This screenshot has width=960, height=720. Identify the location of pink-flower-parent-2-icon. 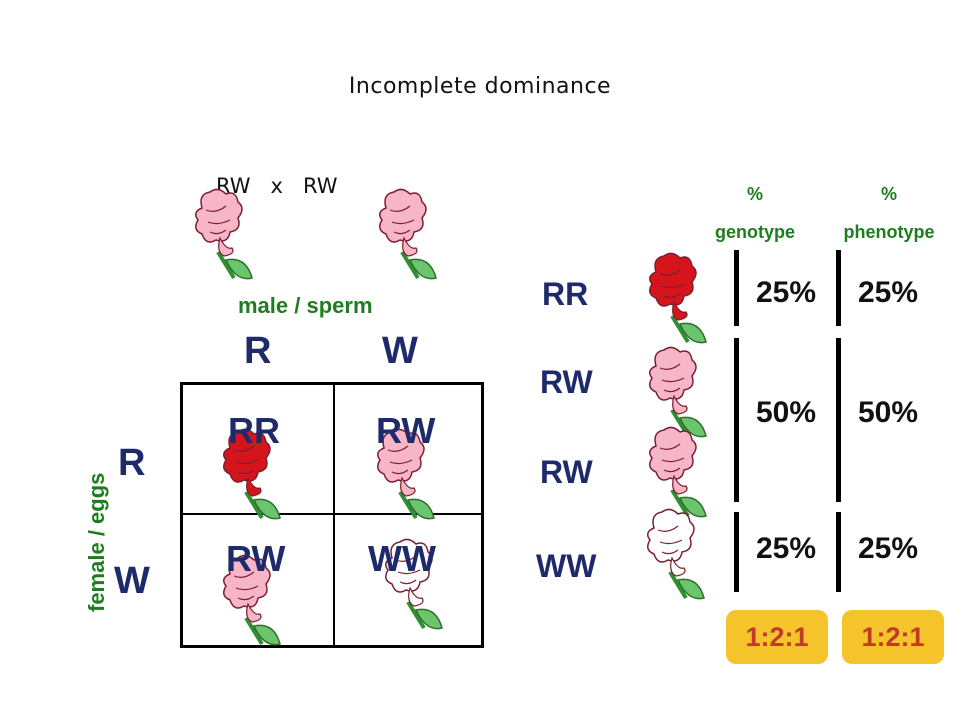
(407, 234).